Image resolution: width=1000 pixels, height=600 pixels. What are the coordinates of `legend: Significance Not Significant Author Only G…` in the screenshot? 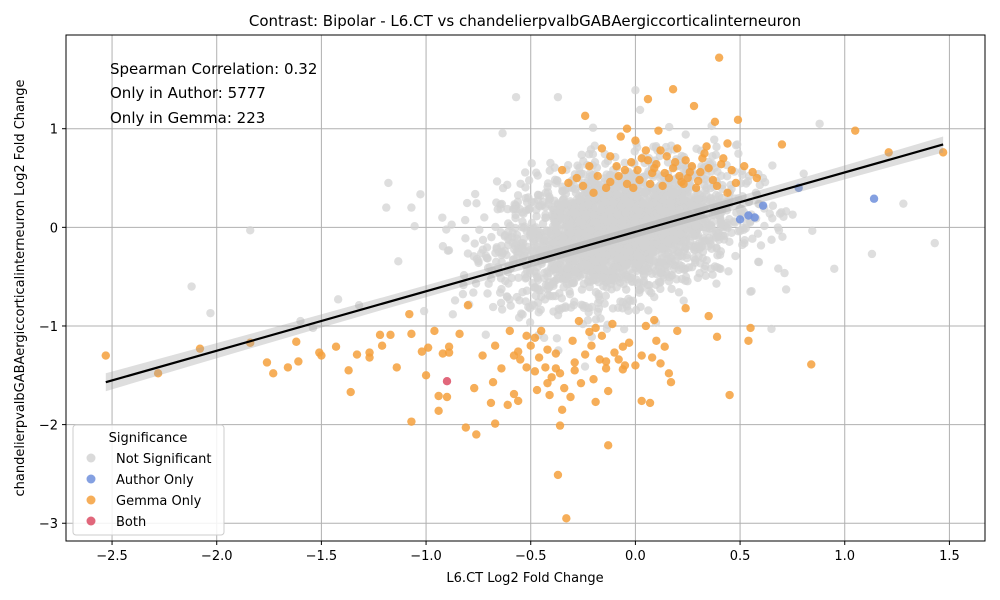 It's located at (148, 480).